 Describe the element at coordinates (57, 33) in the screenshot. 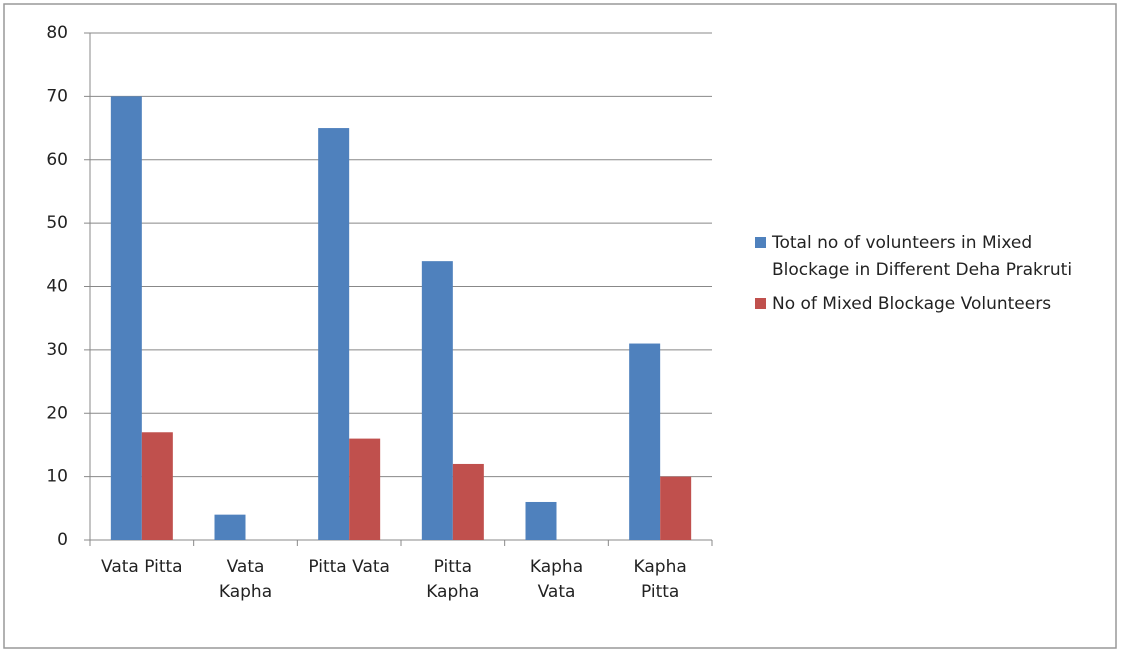

I see `y-tick-label: 80` at that location.